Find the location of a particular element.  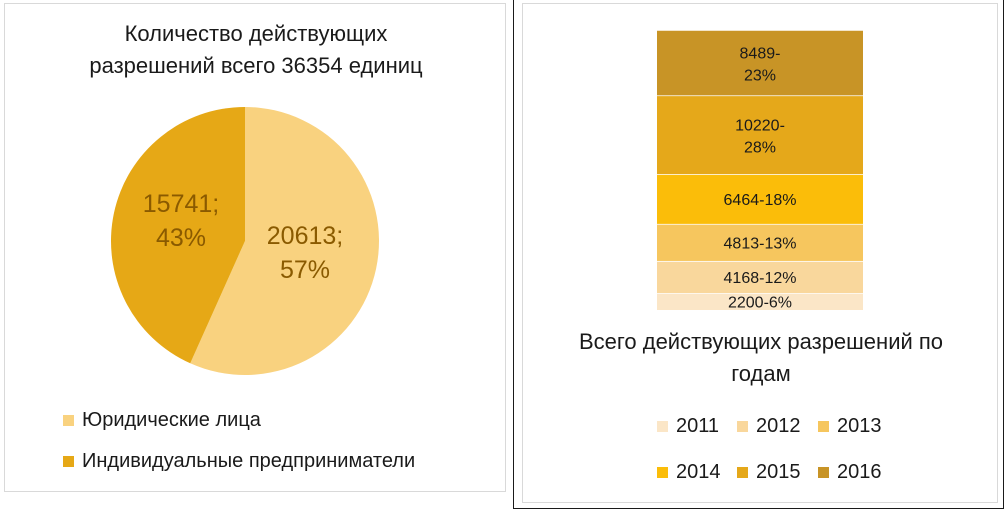

legend-item-2012: 2012 is located at coordinates (769, 426).